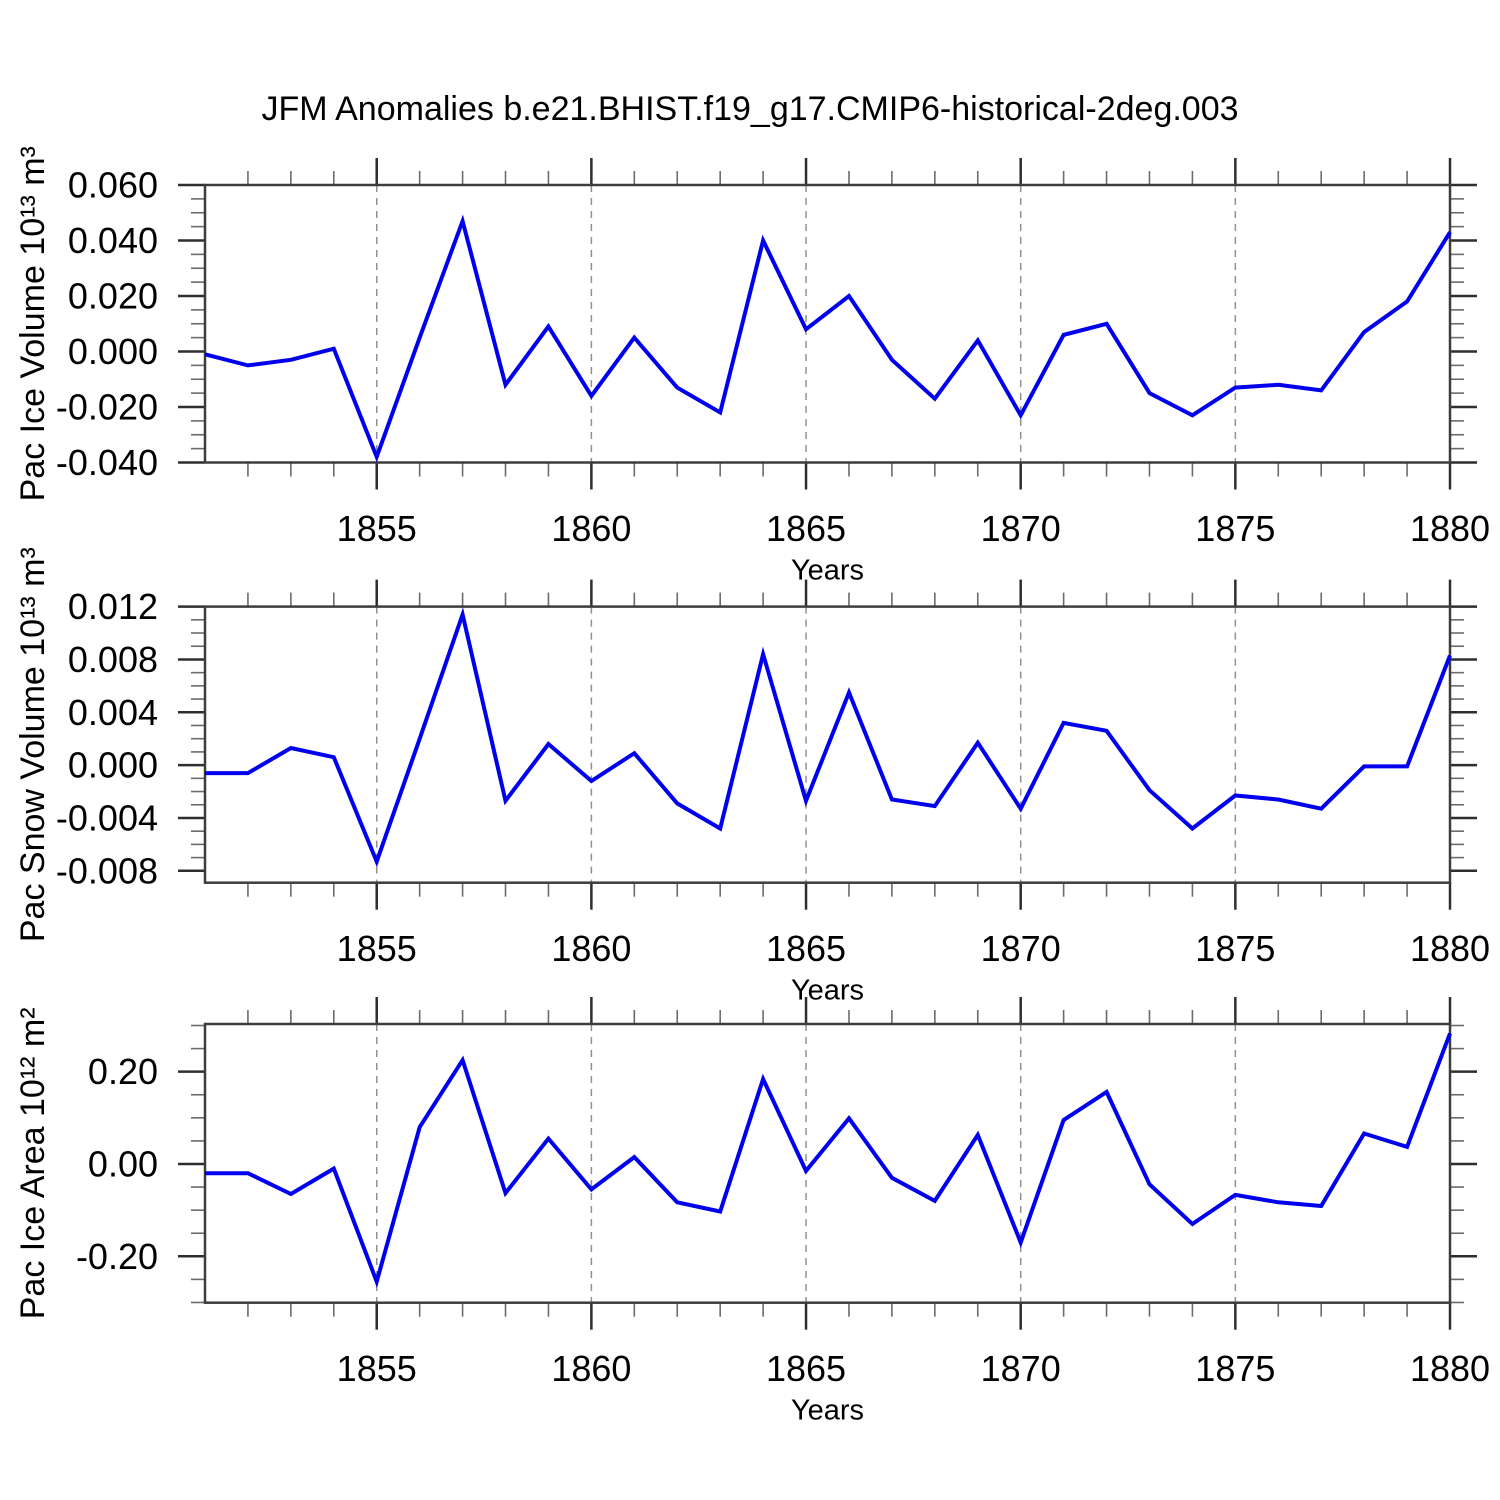 The width and height of the screenshot is (1500, 1500). Describe the element at coordinates (107, 407) in the screenshot. I see `y-tick-label: -0.020` at that location.